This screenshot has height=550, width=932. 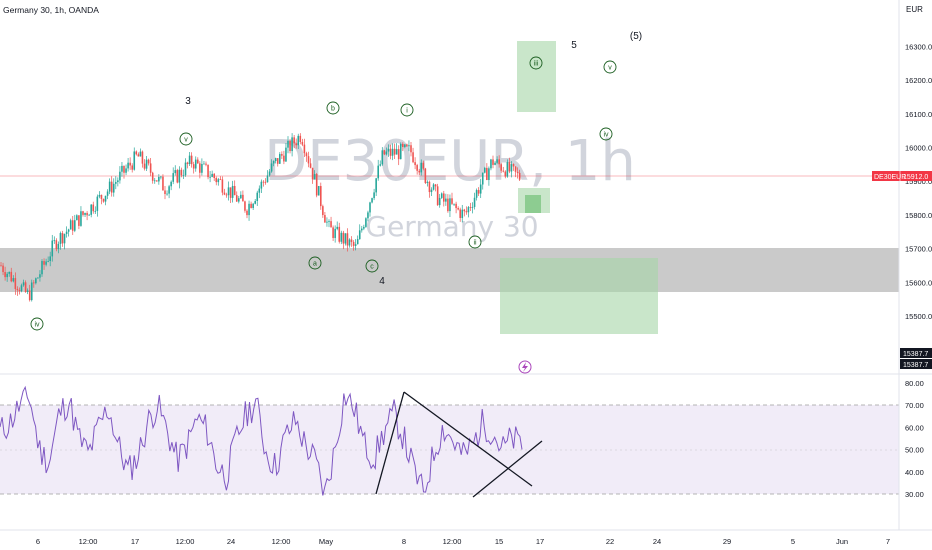 What do you see at coordinates (407, 110) in the screenshot?
I see `wave-label-circled: i` at bounding box center [407, 110].